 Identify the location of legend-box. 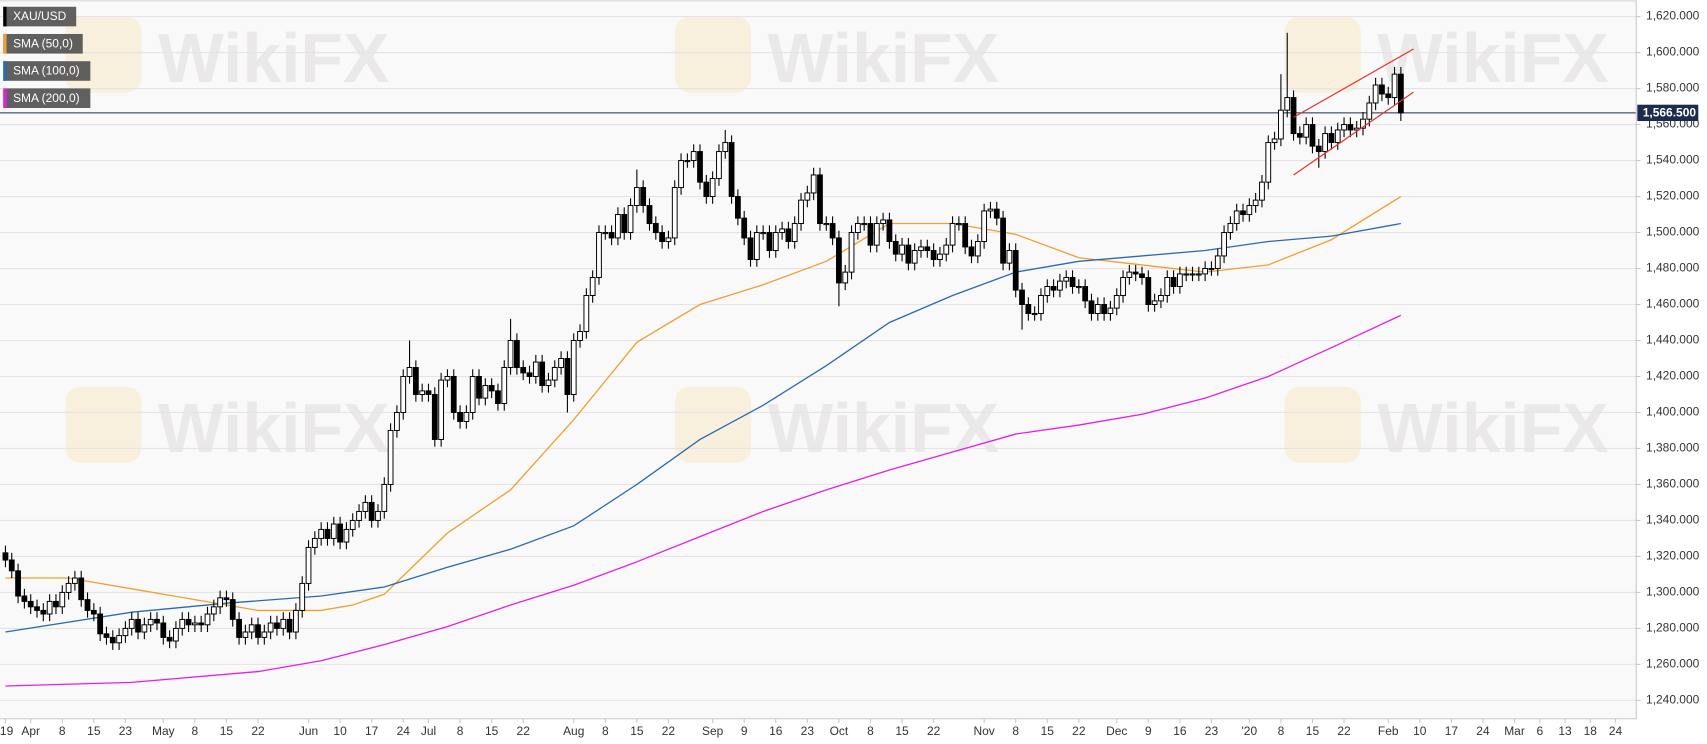
(43, 43).